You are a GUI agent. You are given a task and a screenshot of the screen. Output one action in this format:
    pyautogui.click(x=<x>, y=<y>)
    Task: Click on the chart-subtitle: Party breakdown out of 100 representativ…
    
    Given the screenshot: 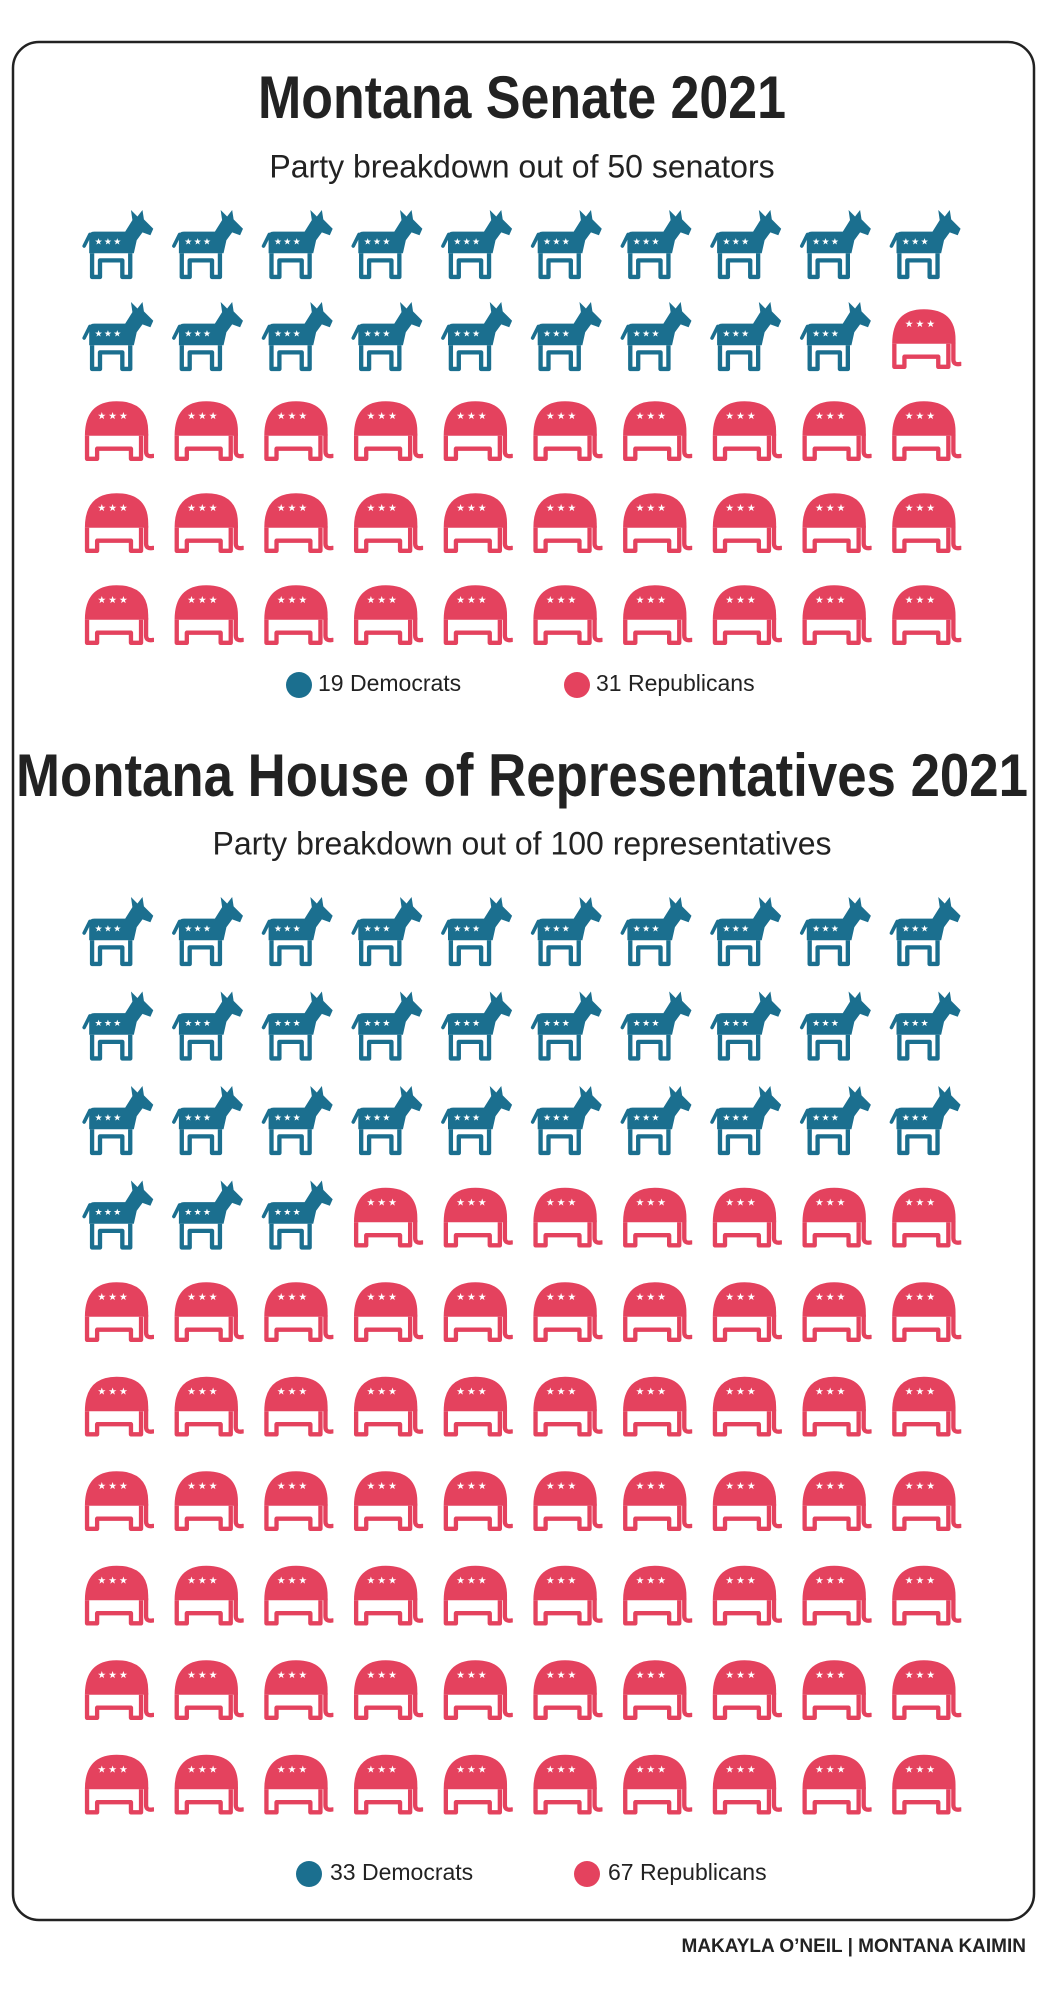 What is the action you would take?
    pyautogui.click(x=521, y=843)
    